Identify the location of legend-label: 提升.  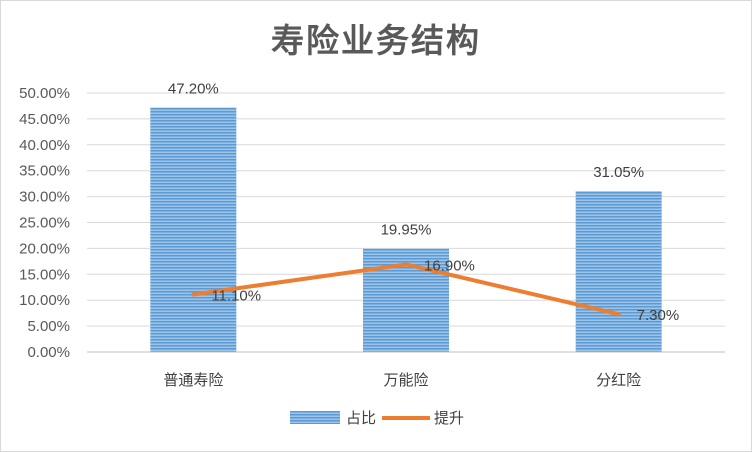
(449, 418).